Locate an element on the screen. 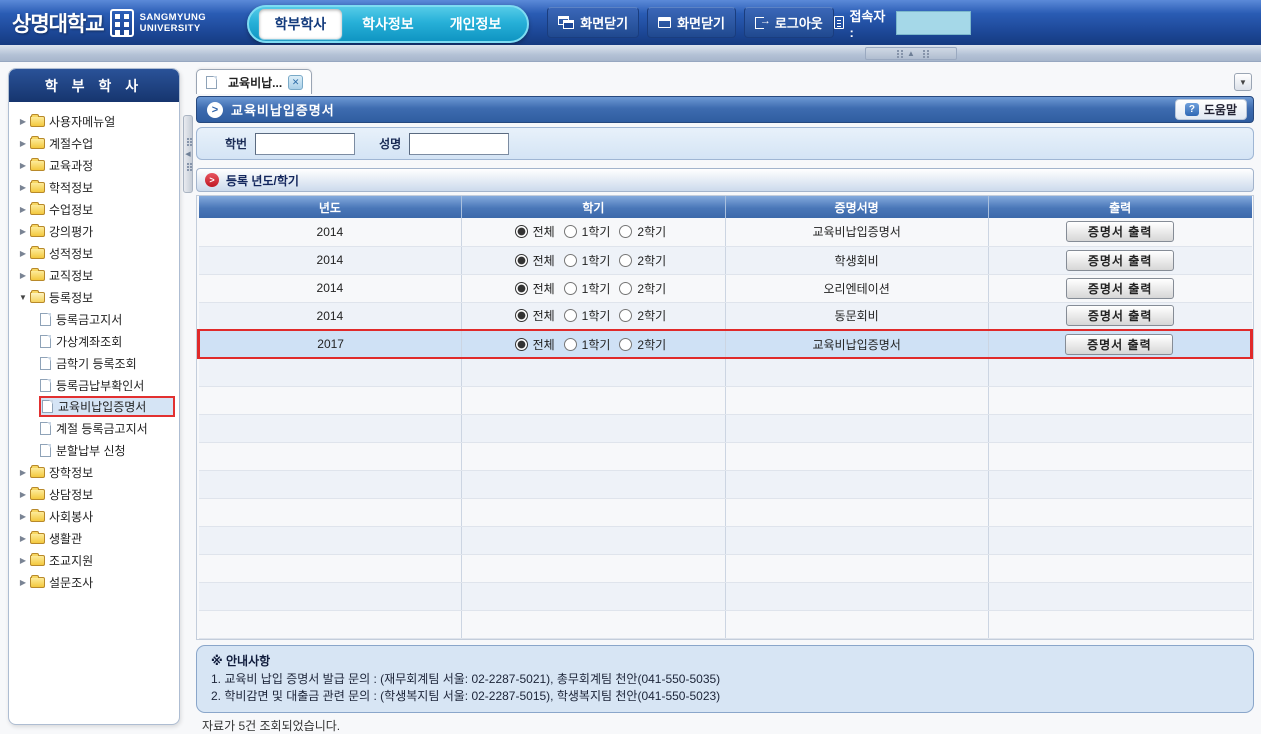 The image size is (1261, 734). print-cell: 증명서 출력 is located at coordinates (1120, 260).